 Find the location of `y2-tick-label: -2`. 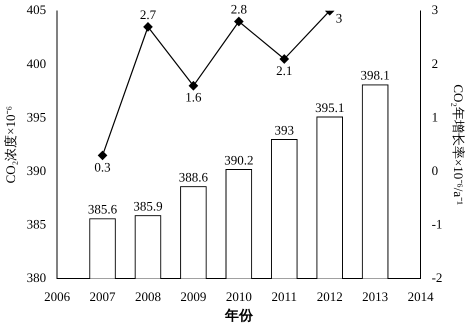

y2-tick-label: -2 is located at coordinates (437, 278).